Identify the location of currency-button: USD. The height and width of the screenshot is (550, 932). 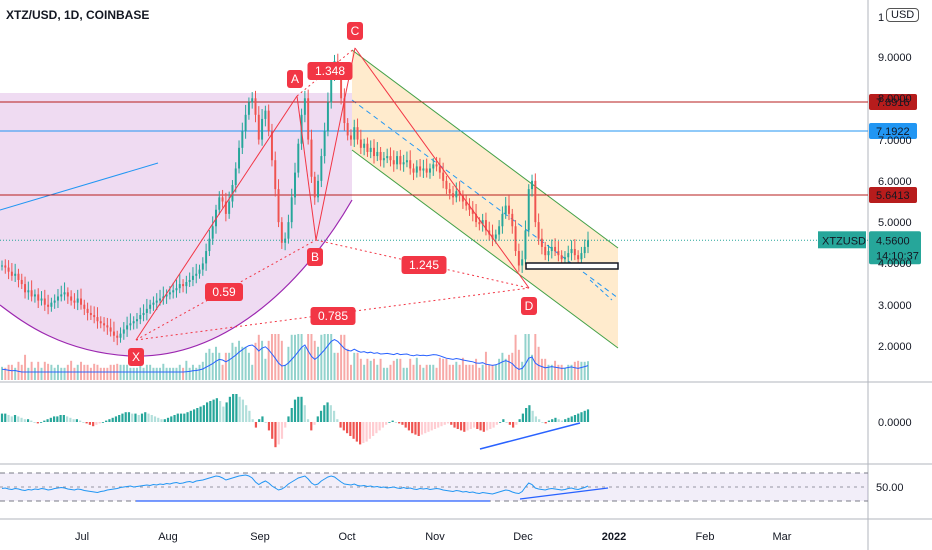
(903, 15).